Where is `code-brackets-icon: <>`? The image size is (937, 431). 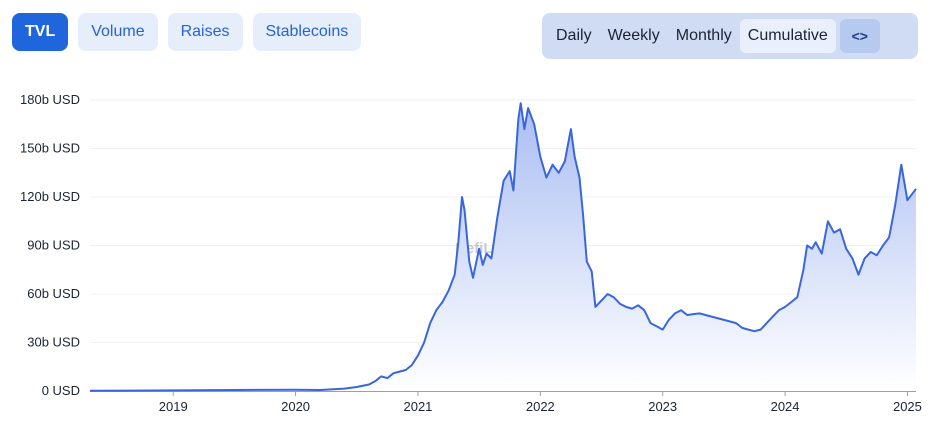
code-brackets-icon: <> is located at coordinates (859, 36).